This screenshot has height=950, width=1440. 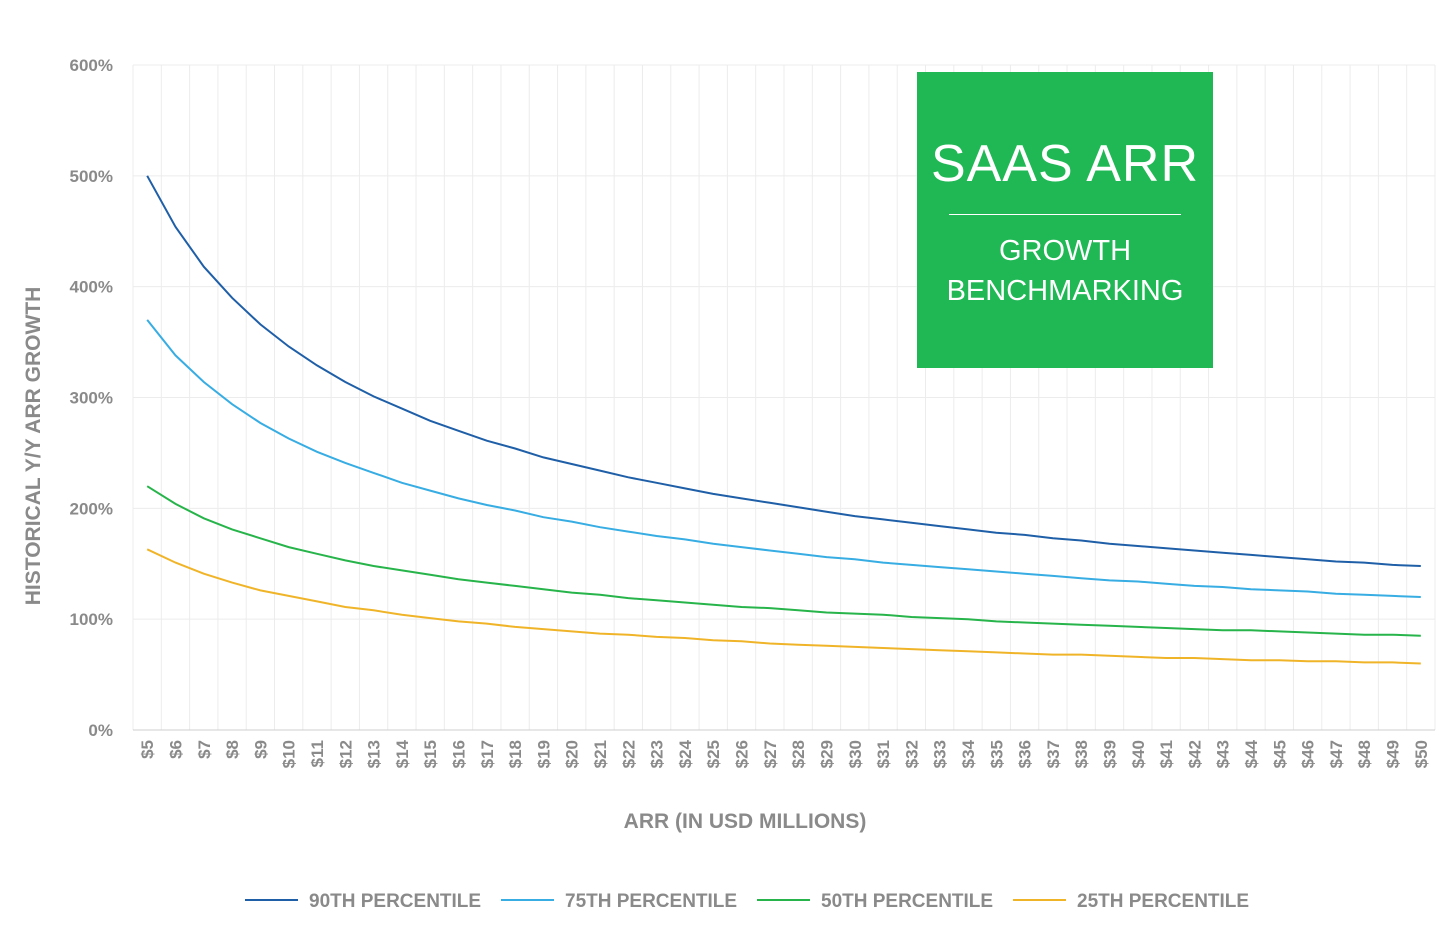 What do you see at coordinates (147, 749) in the screenshot?
I see `x-tick-label: $5` at bounding box center [147, 749].